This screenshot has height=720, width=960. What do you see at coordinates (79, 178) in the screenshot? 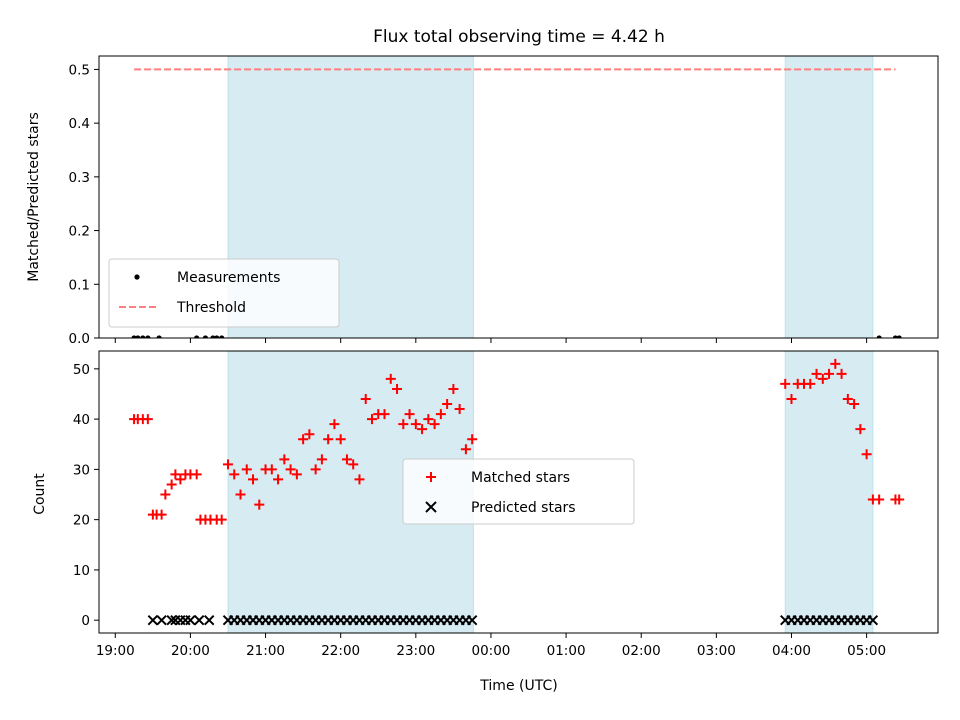
I see `y-tick-label: 0.3` at bounding box center [79, 178].